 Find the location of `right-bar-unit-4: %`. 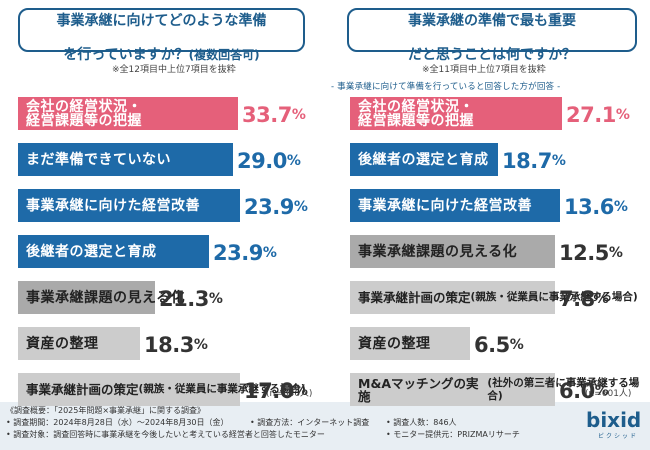

right-bar-unit-4: % is located at coordinates (615, 253).